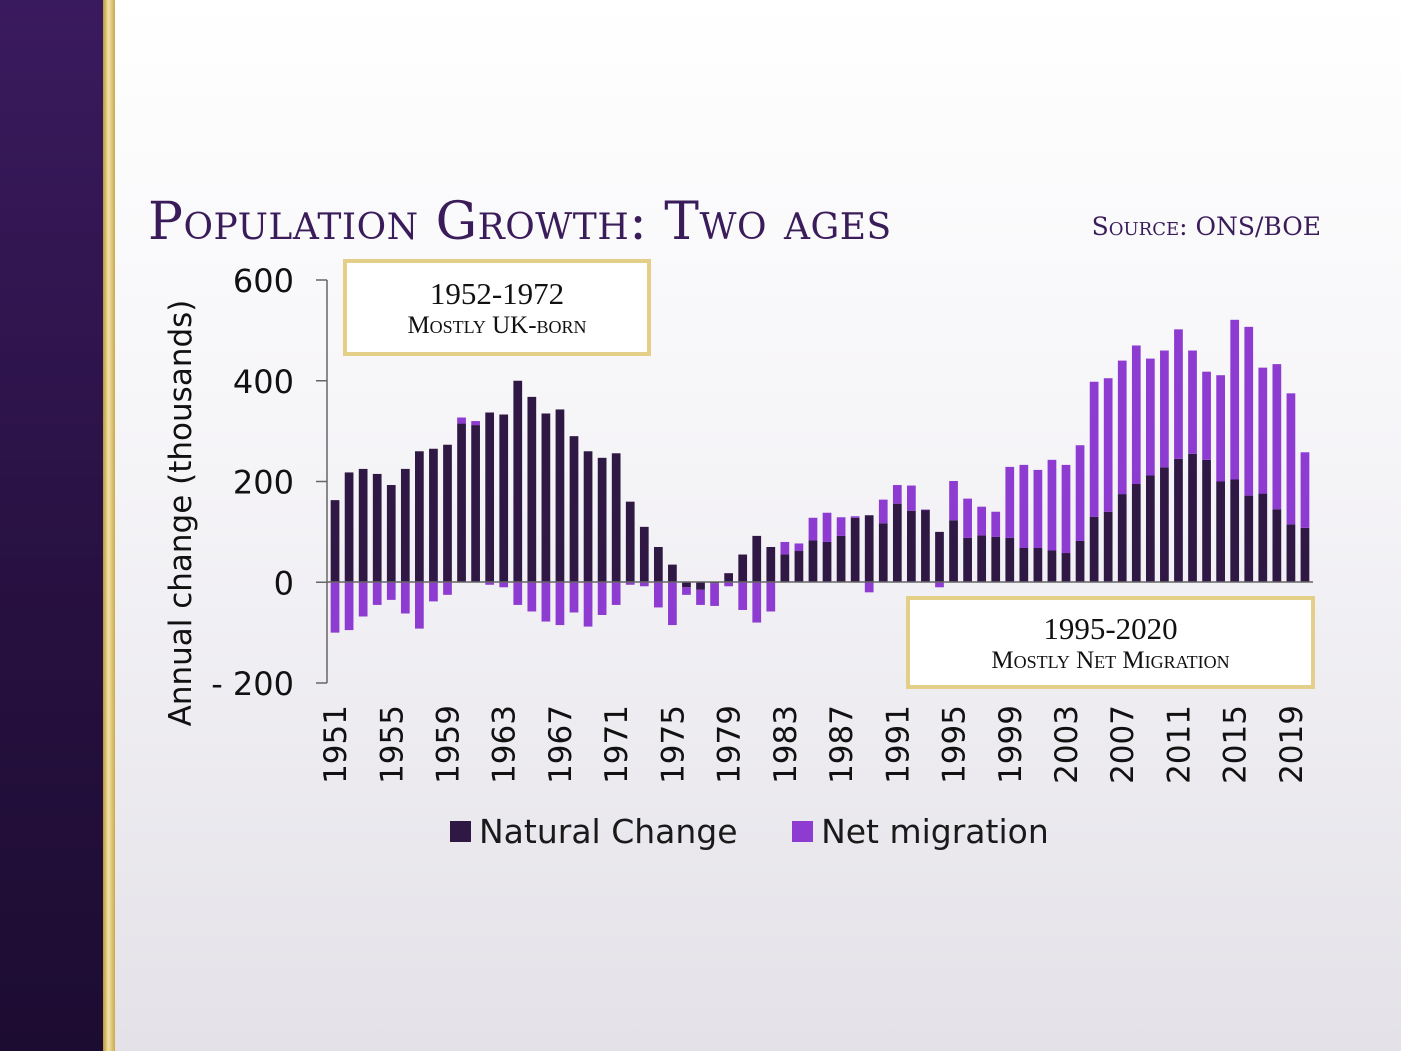 This screenshot has height=1051, width=1401. Describe the element at coordinates (560, 604) in the screenshot. I see `bar-migration-1967` at that location.